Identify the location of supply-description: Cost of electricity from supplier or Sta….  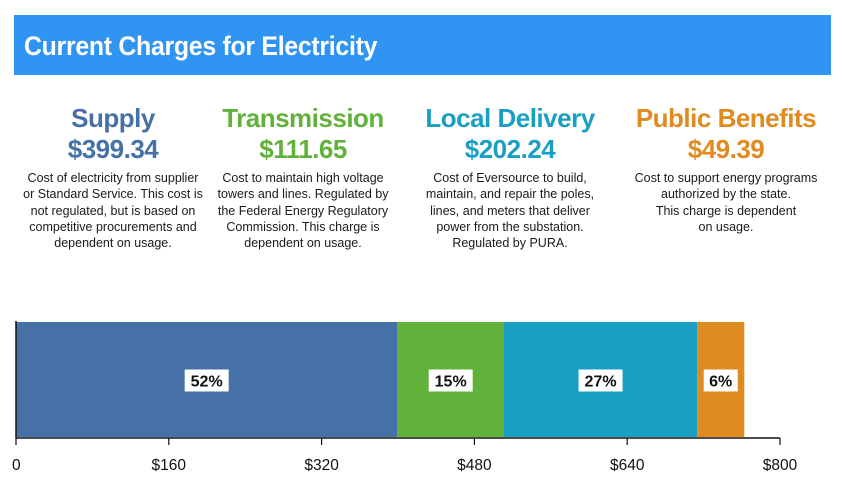
(113, 210).